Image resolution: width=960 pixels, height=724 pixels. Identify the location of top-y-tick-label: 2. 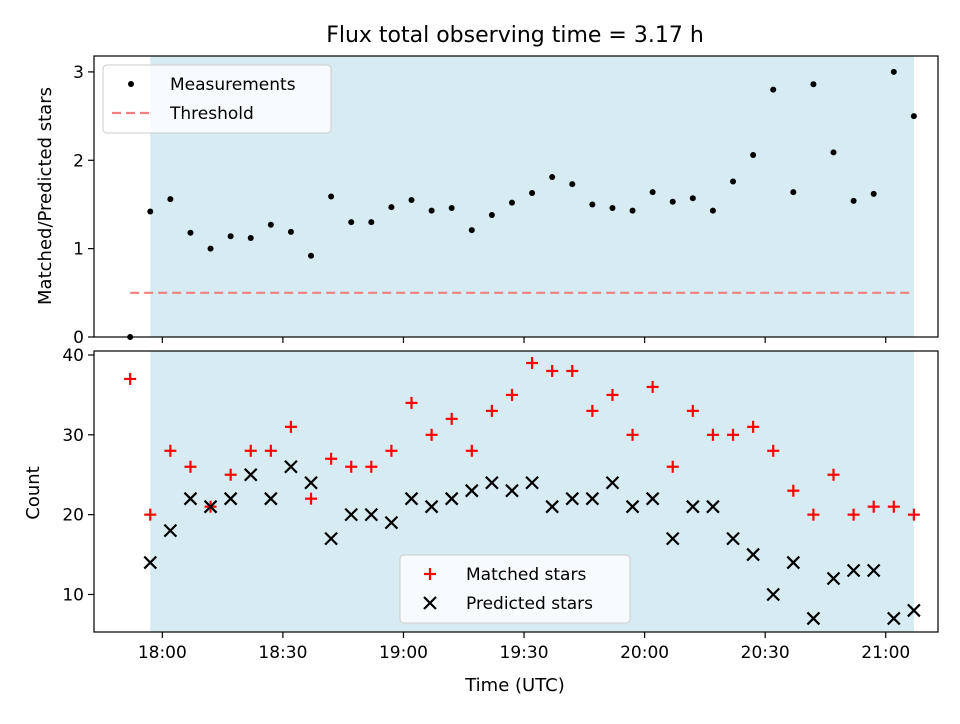
(78, 161).